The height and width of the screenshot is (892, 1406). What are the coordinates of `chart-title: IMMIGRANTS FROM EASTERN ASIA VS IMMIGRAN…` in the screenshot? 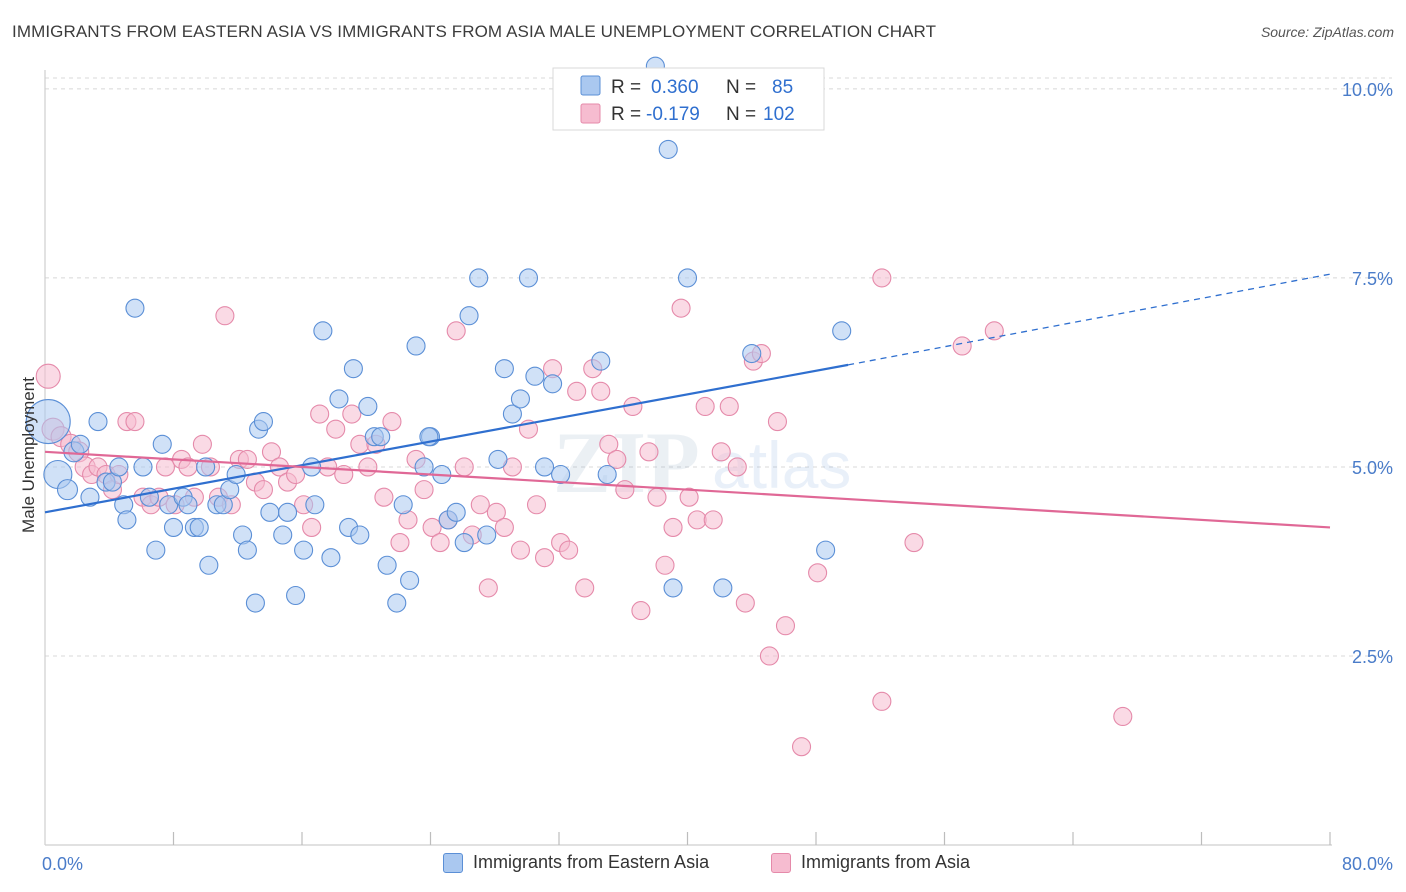 It's located at (474, 31).